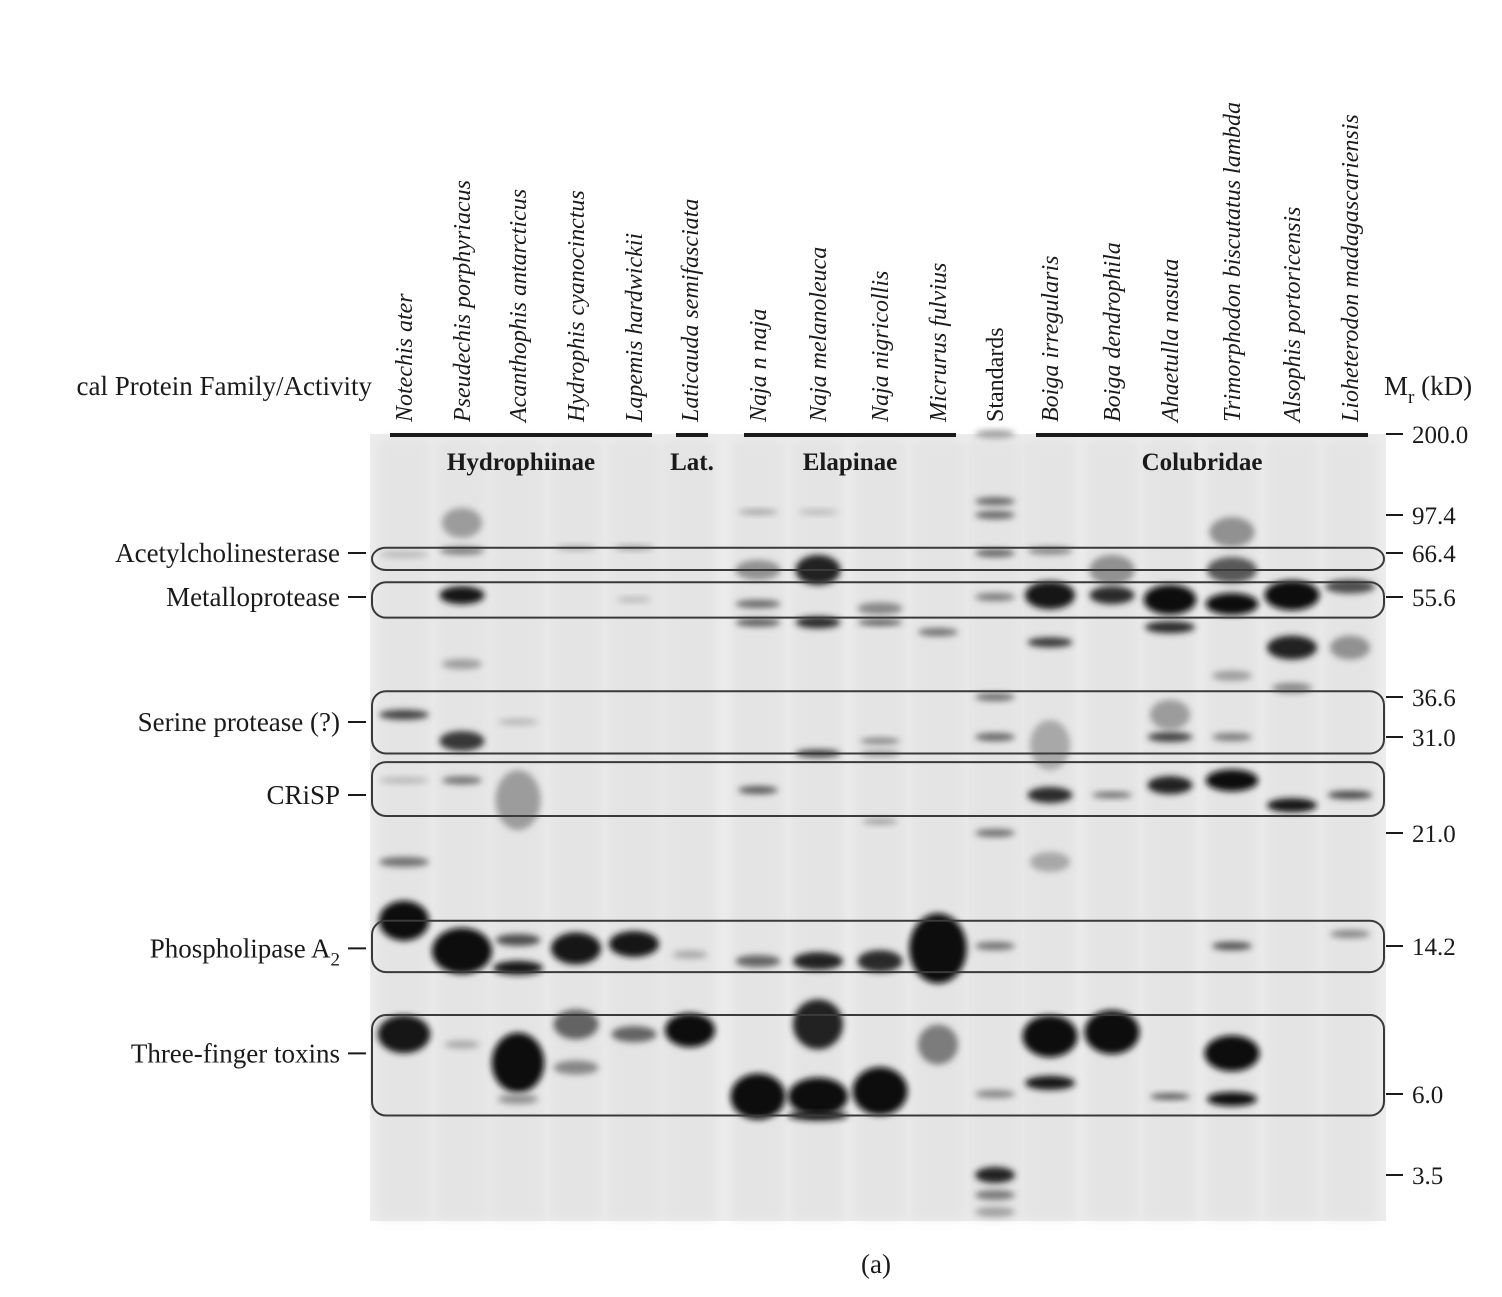  What do you see at coordinates (1440, 435) in the screenshot?
I see `mw-label: 200.0` at bounding box center [1440, 435].